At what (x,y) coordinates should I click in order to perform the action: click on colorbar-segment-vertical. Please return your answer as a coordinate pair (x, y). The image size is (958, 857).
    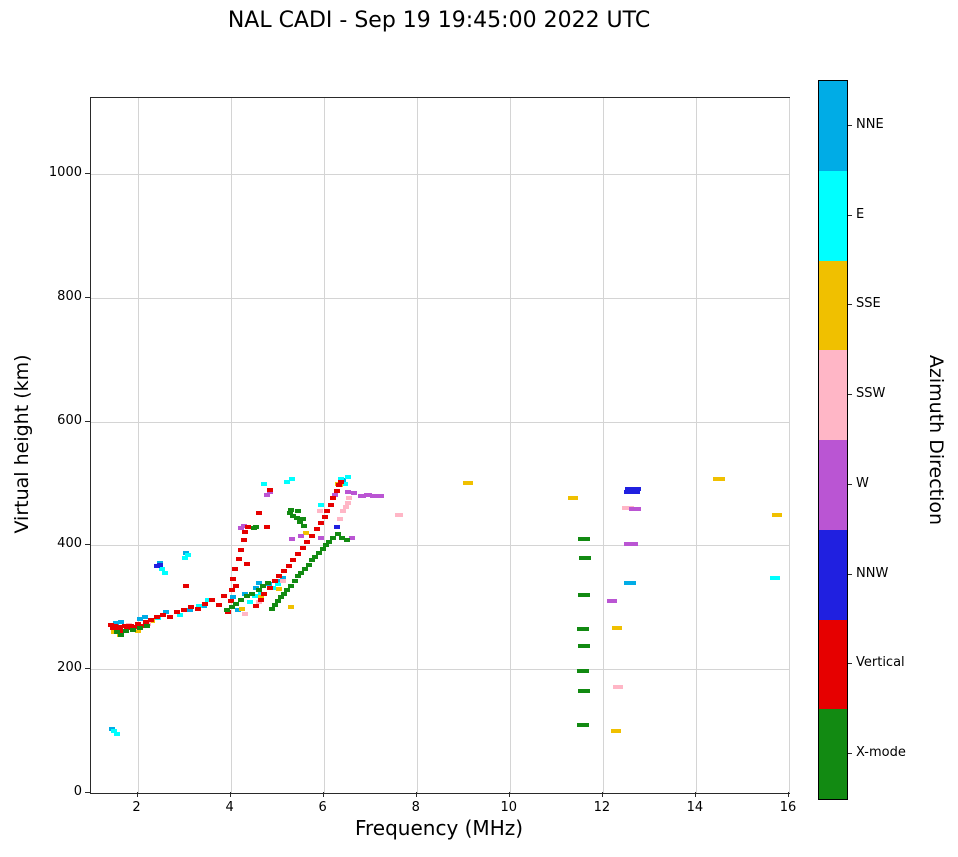
    Looking at the image, I should click on (833, 664).